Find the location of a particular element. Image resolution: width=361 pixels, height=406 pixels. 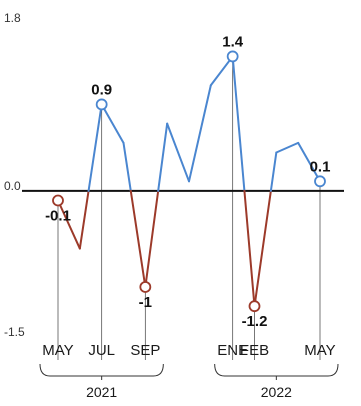

data-label: 0.1 is located at coordinates (320, 166).